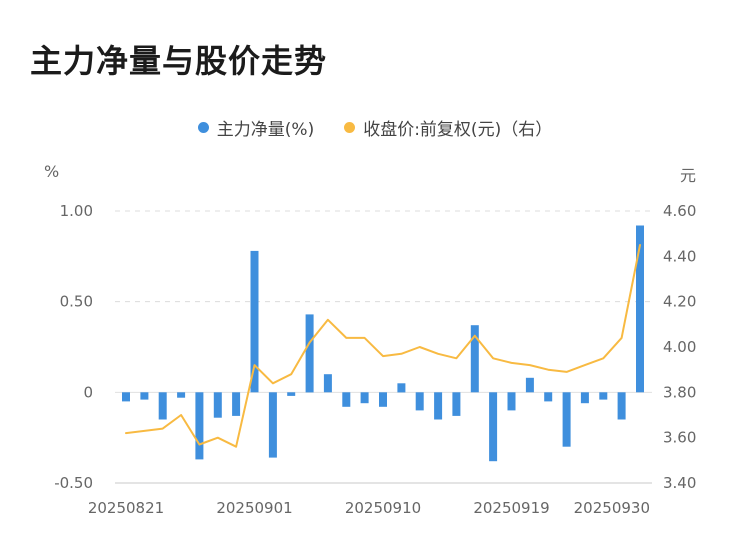 This screenshot has height=558, width=750. I want to click on right-tick-label: 3.60, so click(679, 438).